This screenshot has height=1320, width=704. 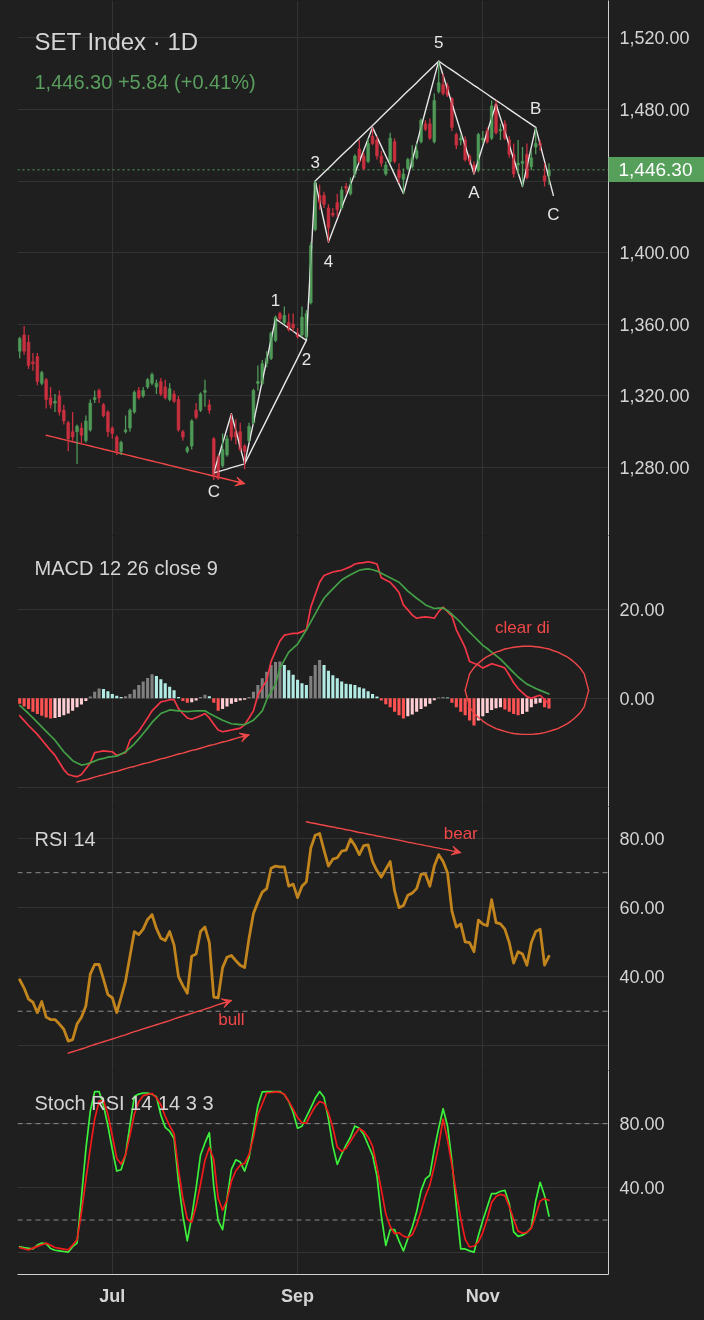 What do you see at coordinates (126, 567) in the screenshot?
I see `text: MACD 12 26 close 9` at bounding box center [126, 567].